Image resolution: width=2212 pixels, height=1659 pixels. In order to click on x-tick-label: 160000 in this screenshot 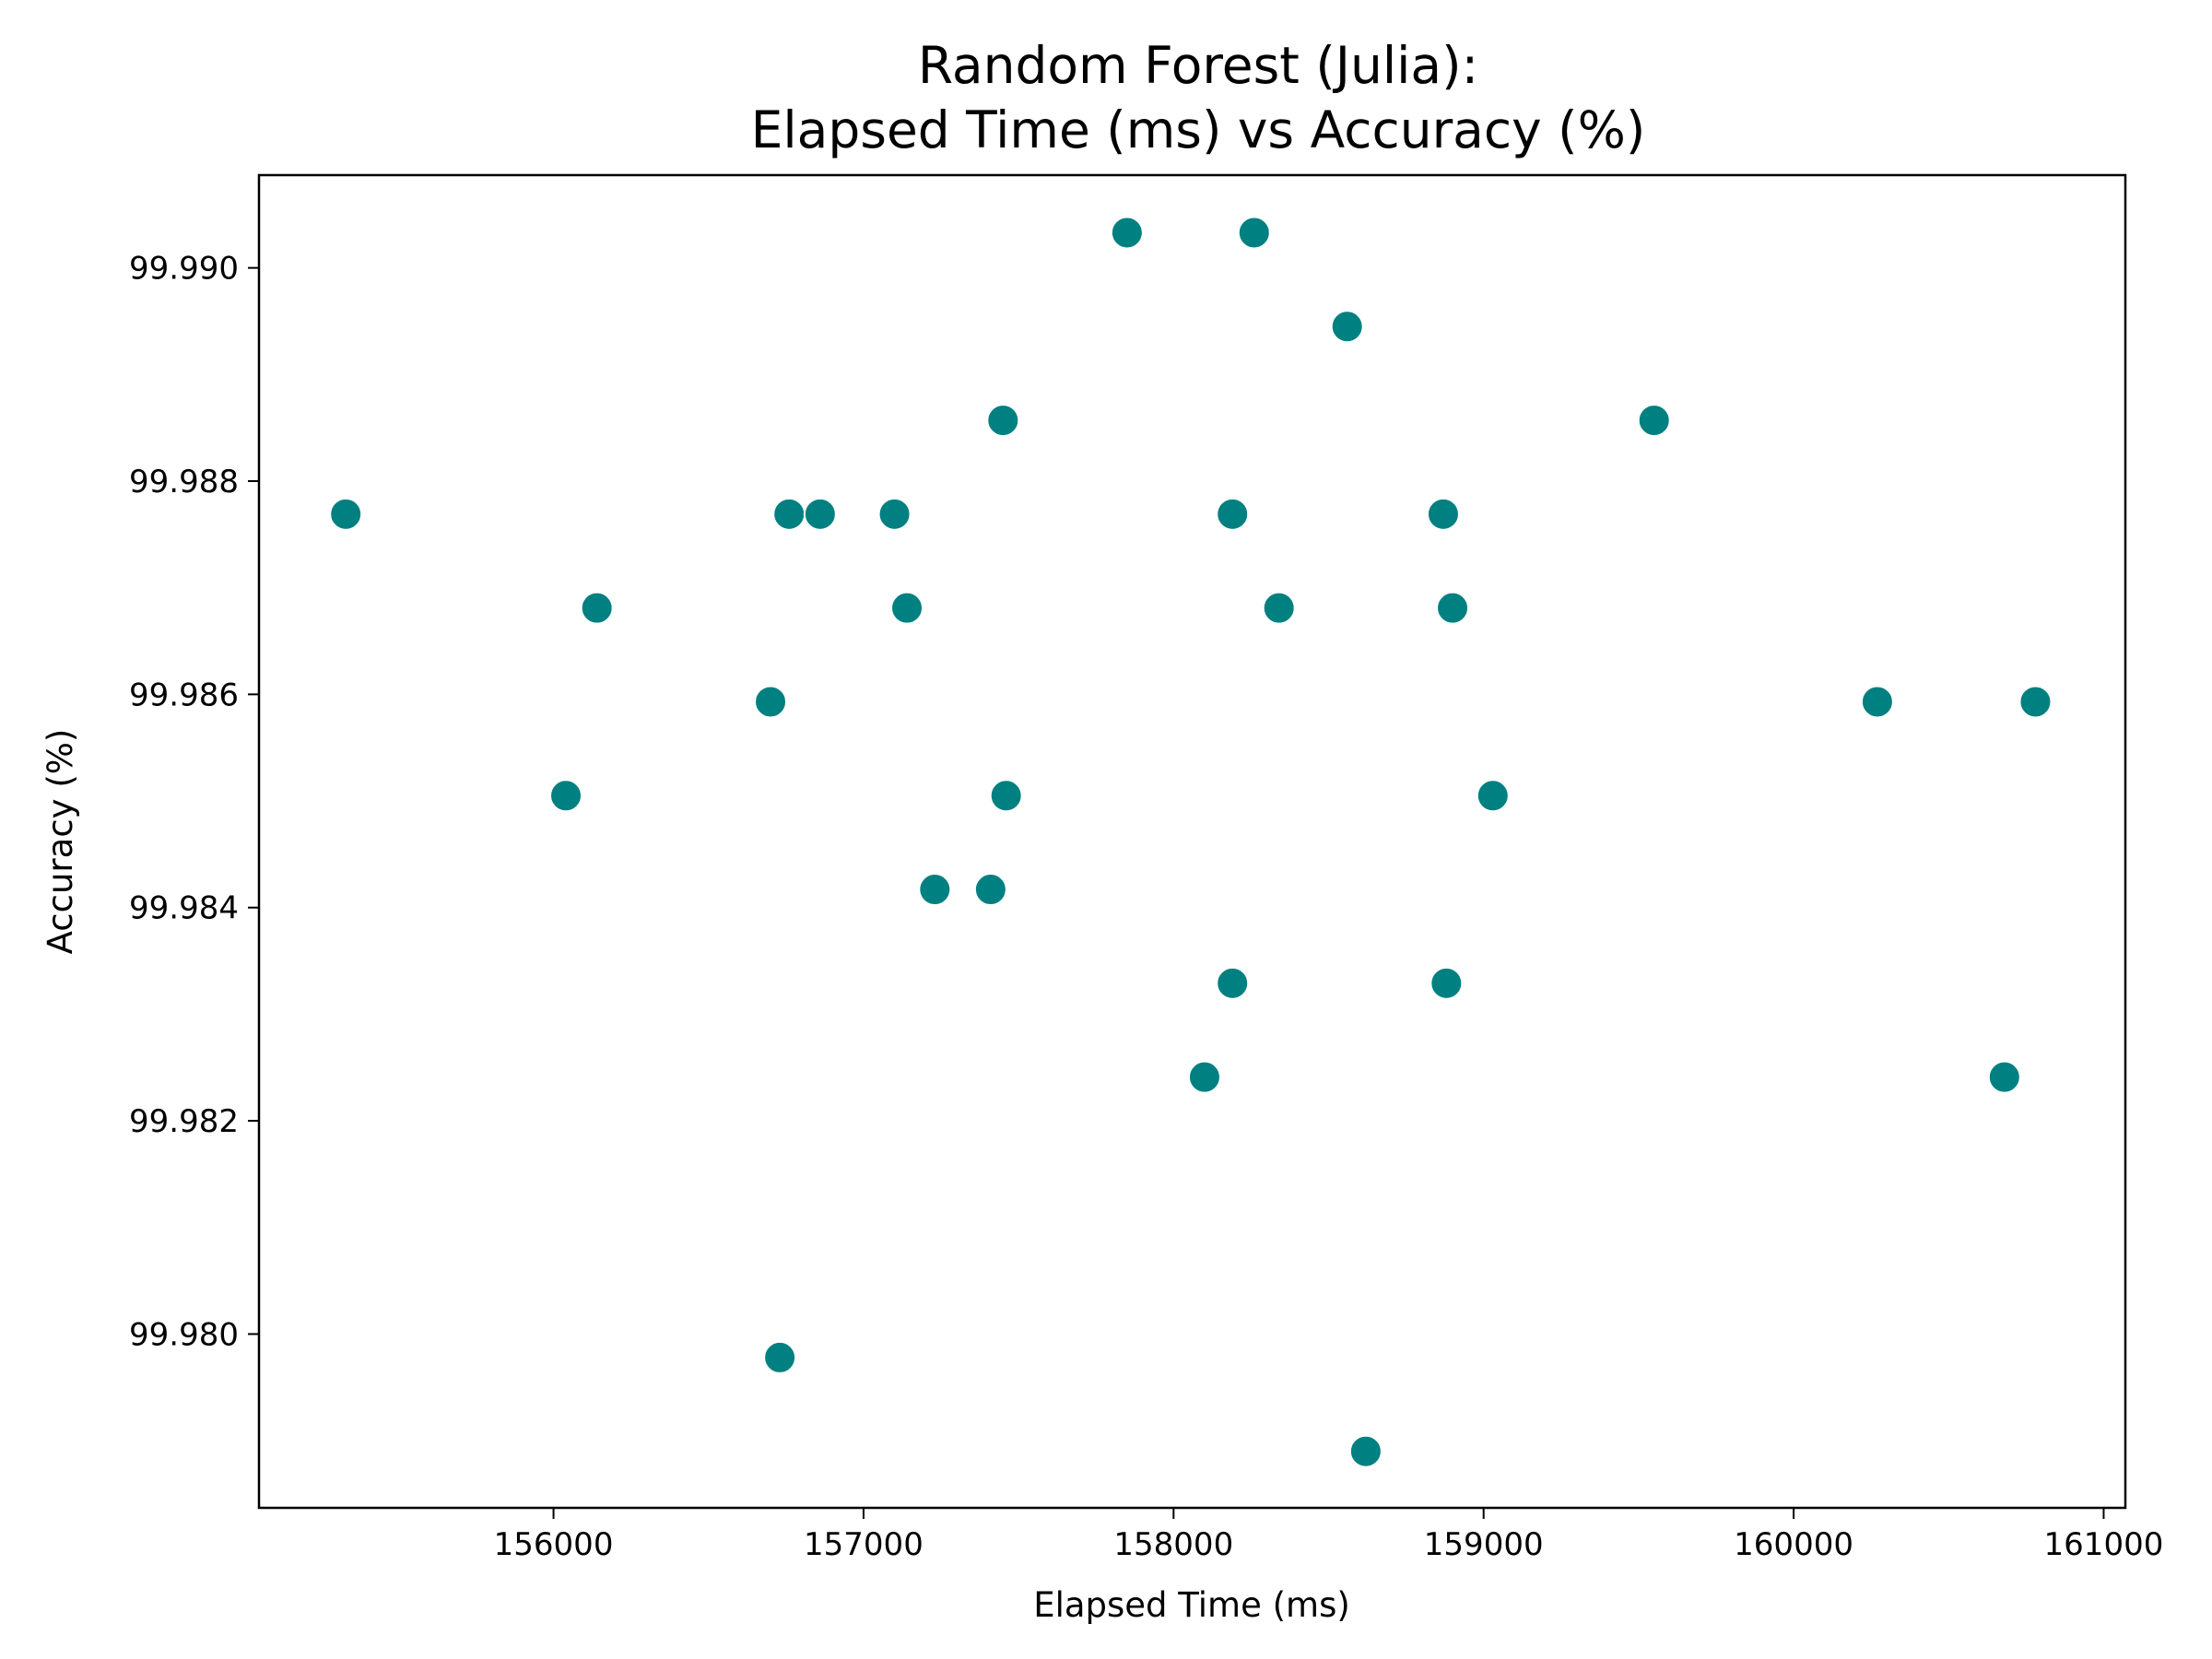, I will do `click(1793, 1544)`.